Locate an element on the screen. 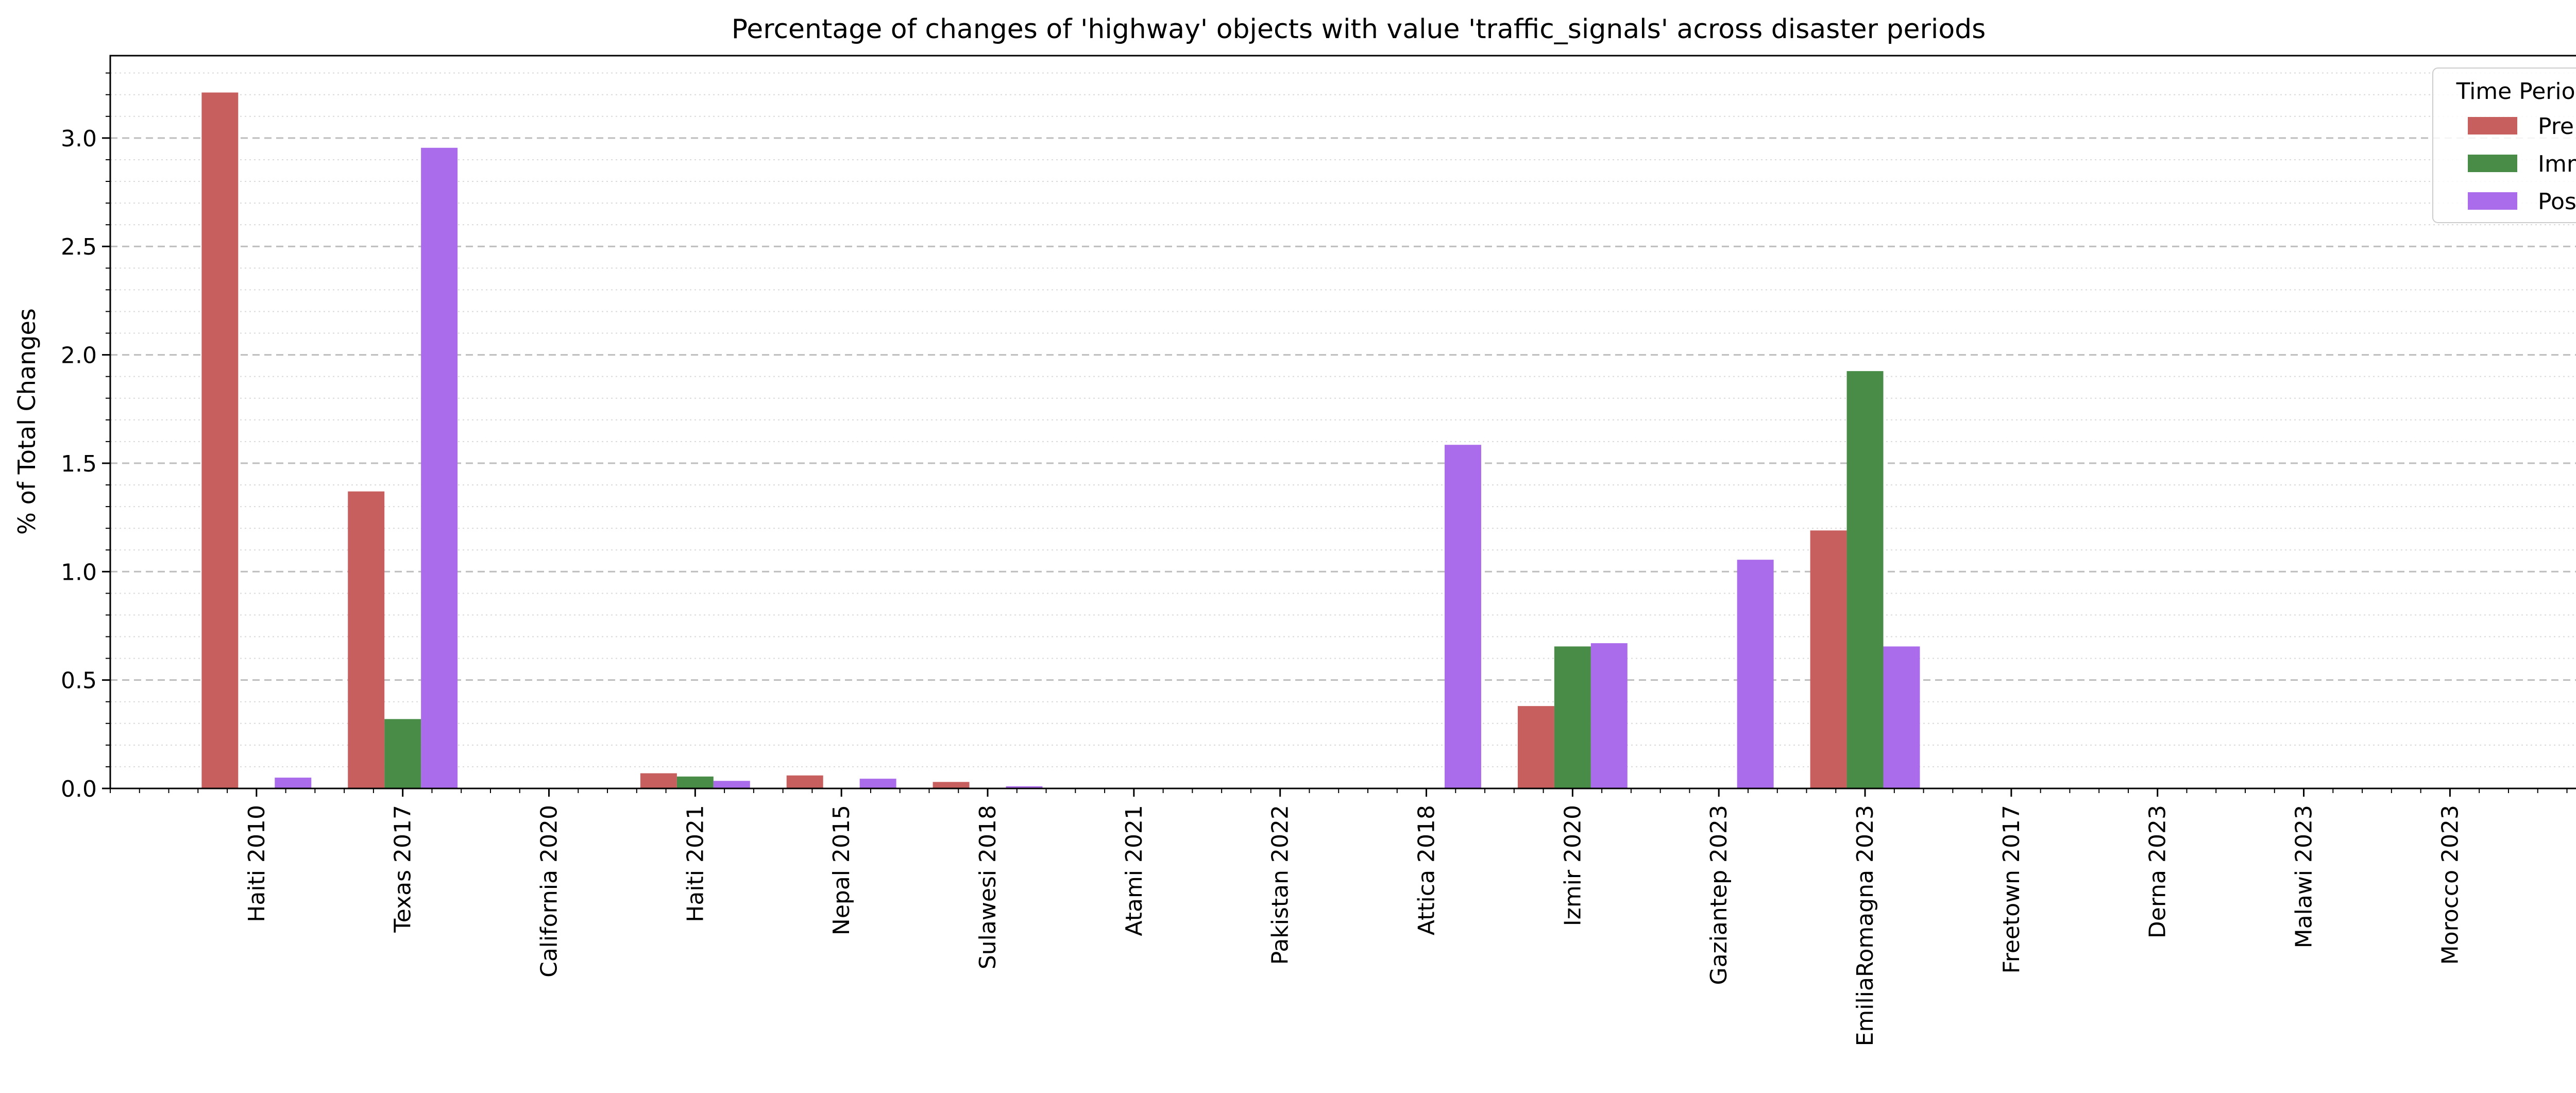  y-tick-label: 1.0 is located at coordinates (79, 572).